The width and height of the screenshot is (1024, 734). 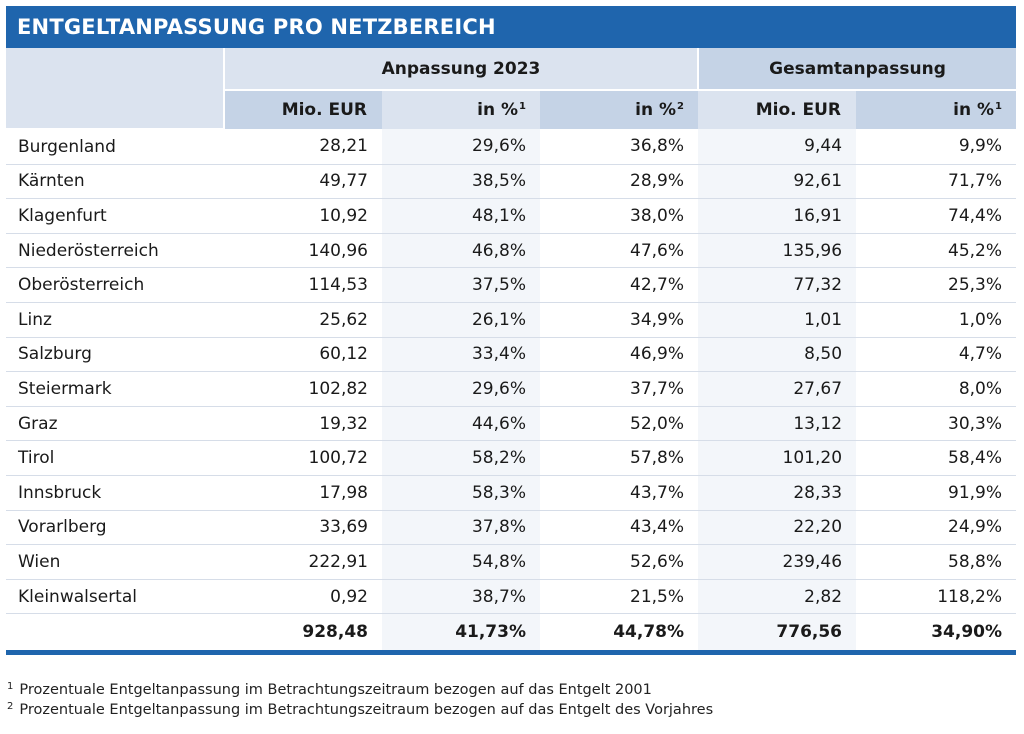 I want to click on region-name-cell: Salzburg, so click(x=115, y=355).